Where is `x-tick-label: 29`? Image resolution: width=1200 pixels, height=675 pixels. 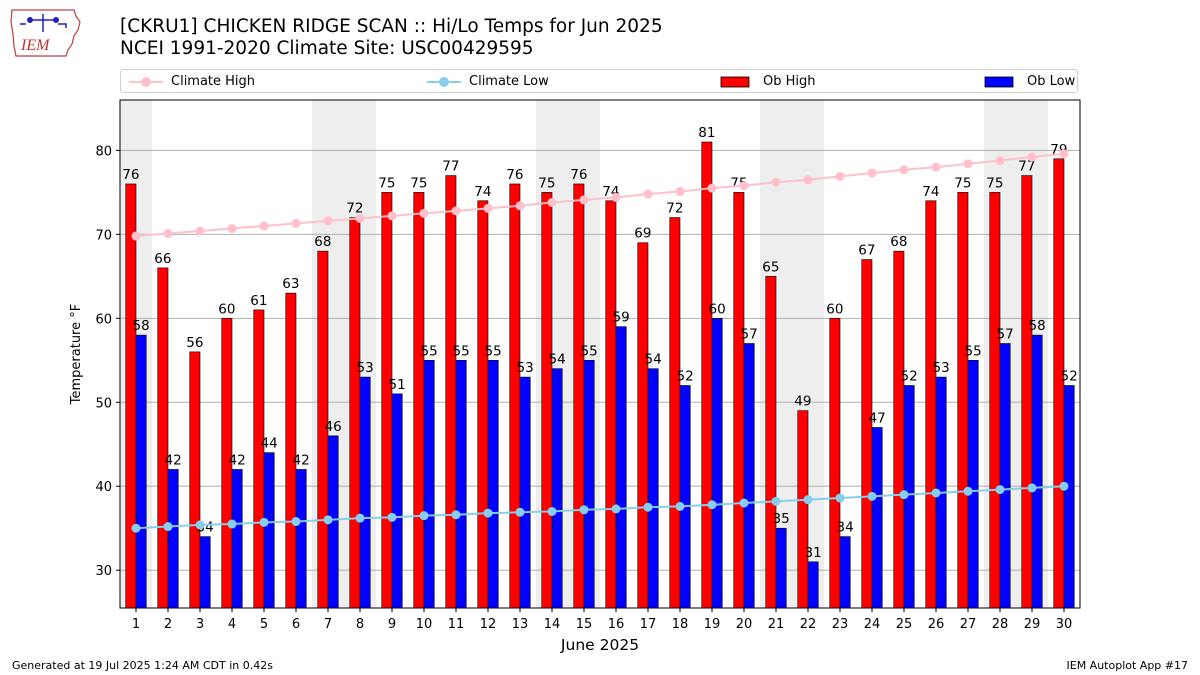 x-tick-label: 29 is located at coordinates (1032, 624).